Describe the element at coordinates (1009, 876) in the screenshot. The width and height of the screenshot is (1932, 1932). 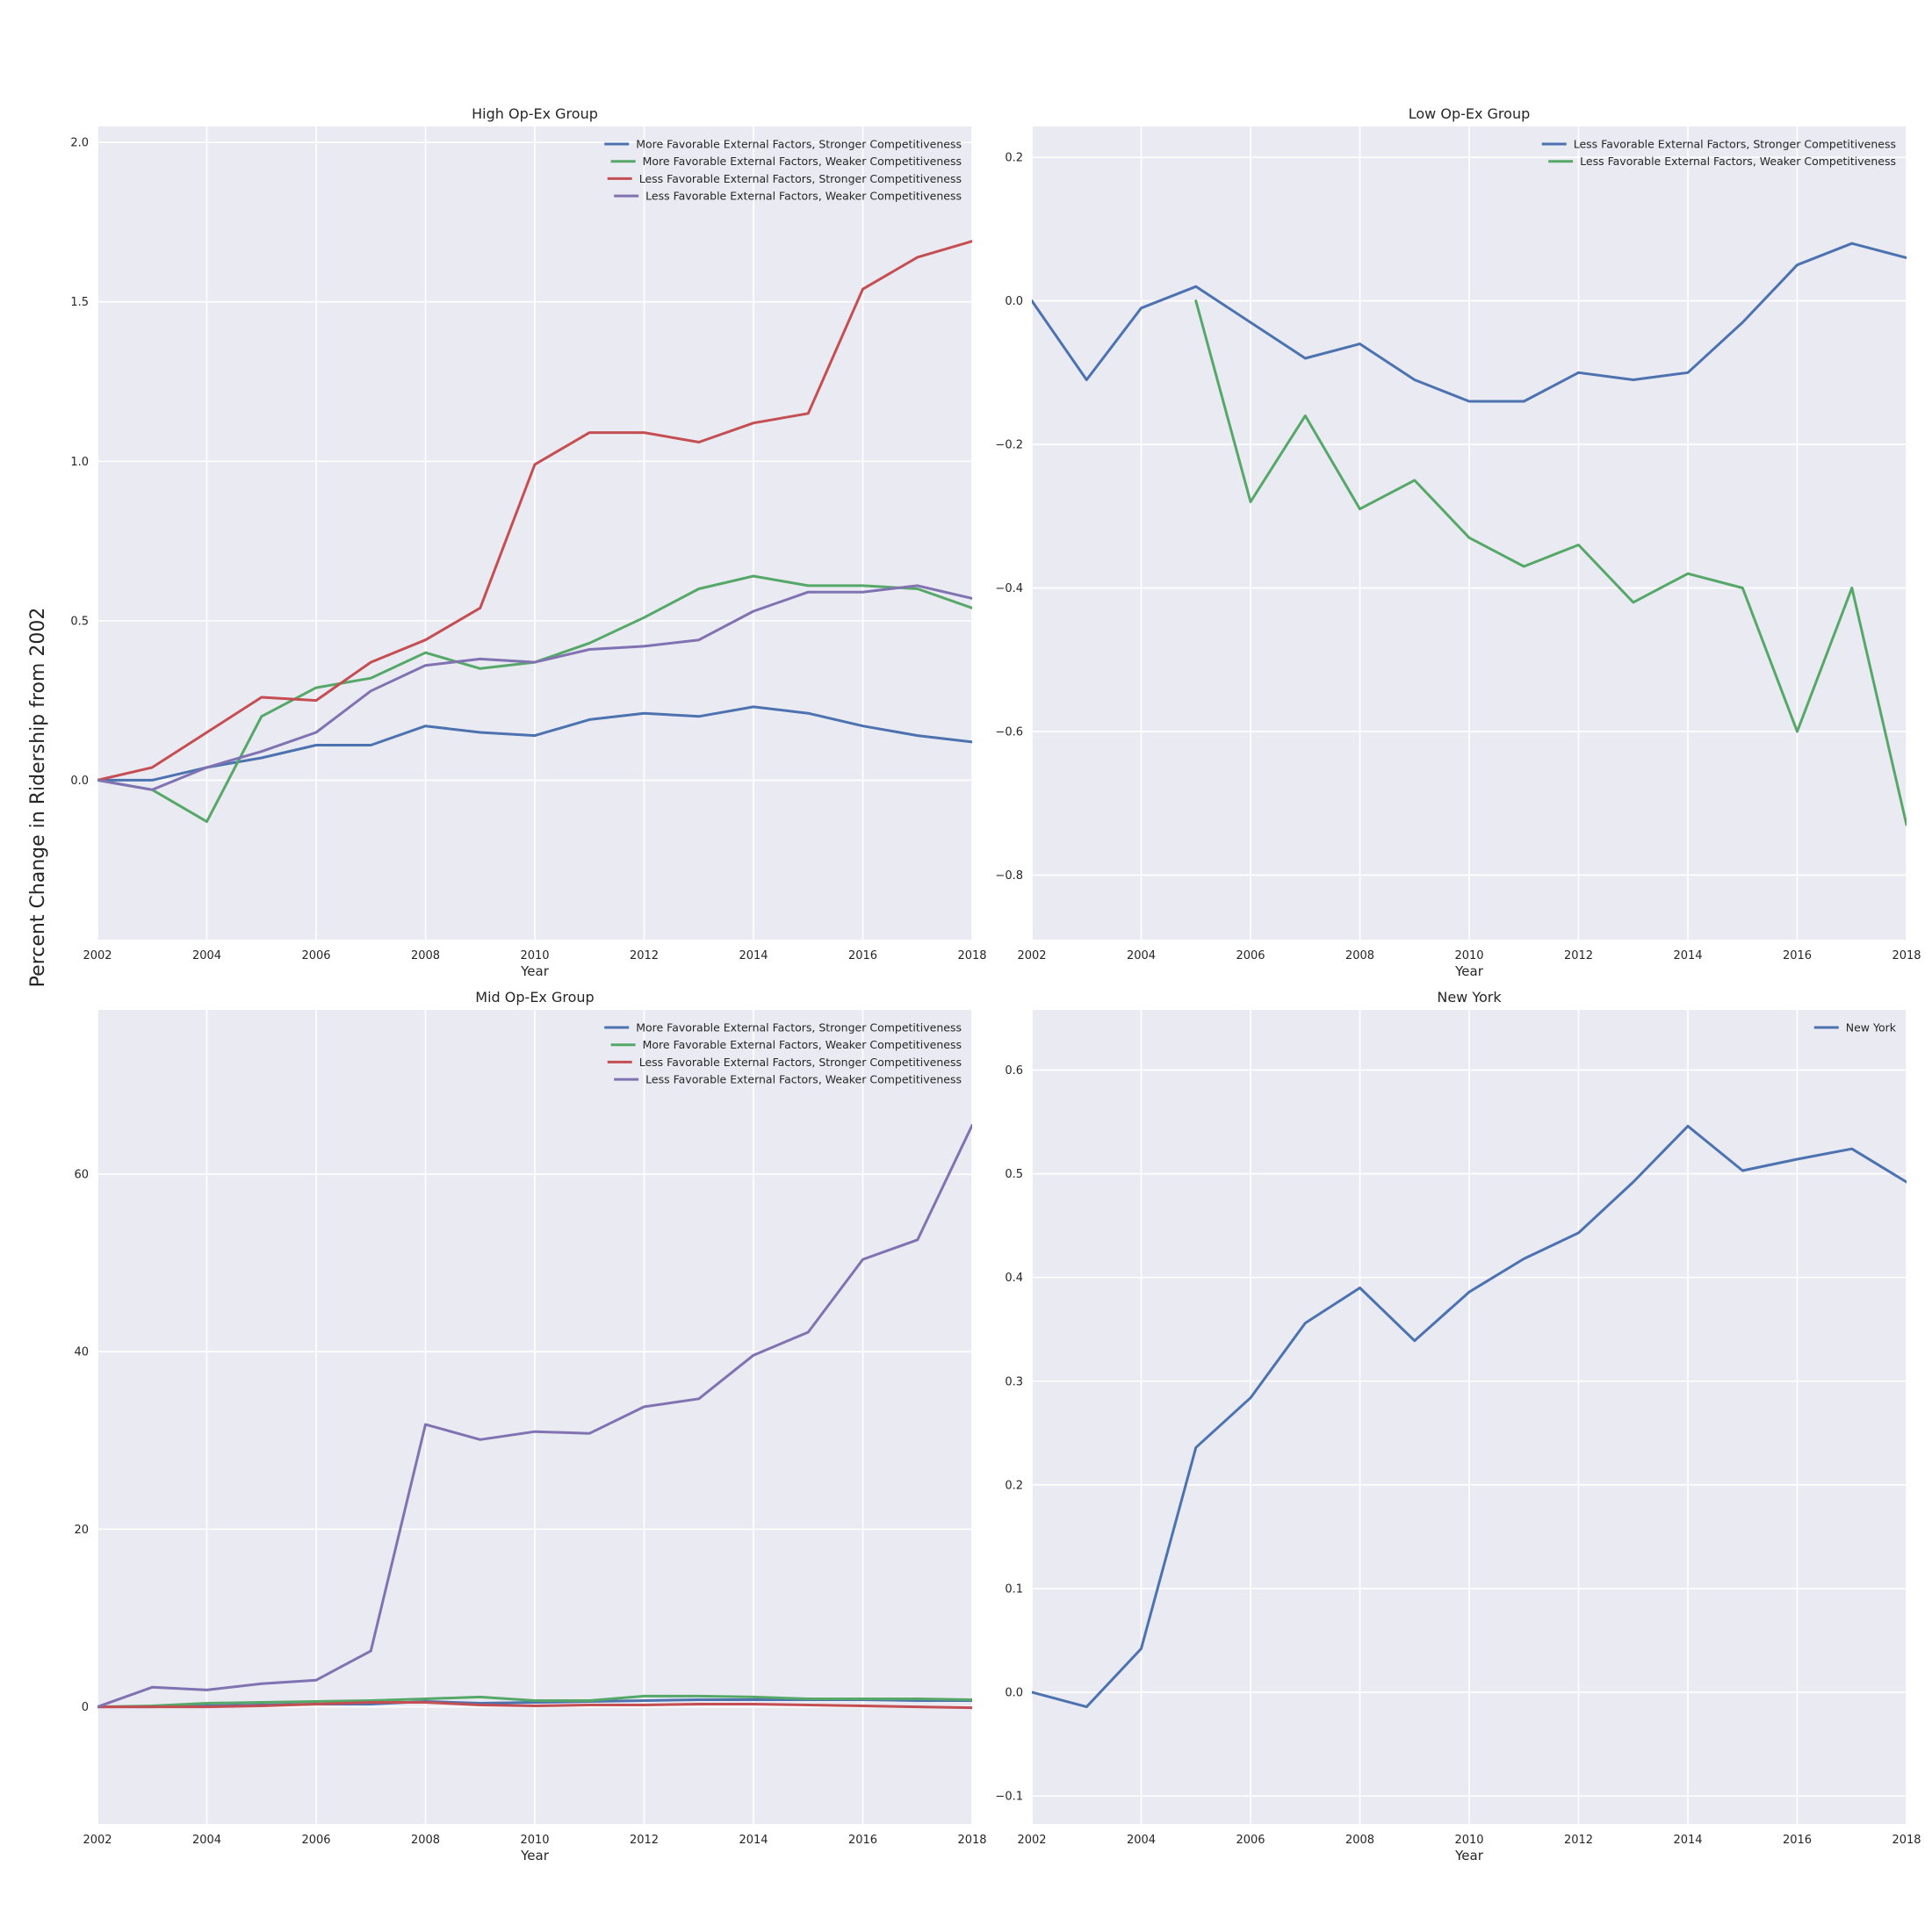
I see `y-tick-label: −0.8` at that location.